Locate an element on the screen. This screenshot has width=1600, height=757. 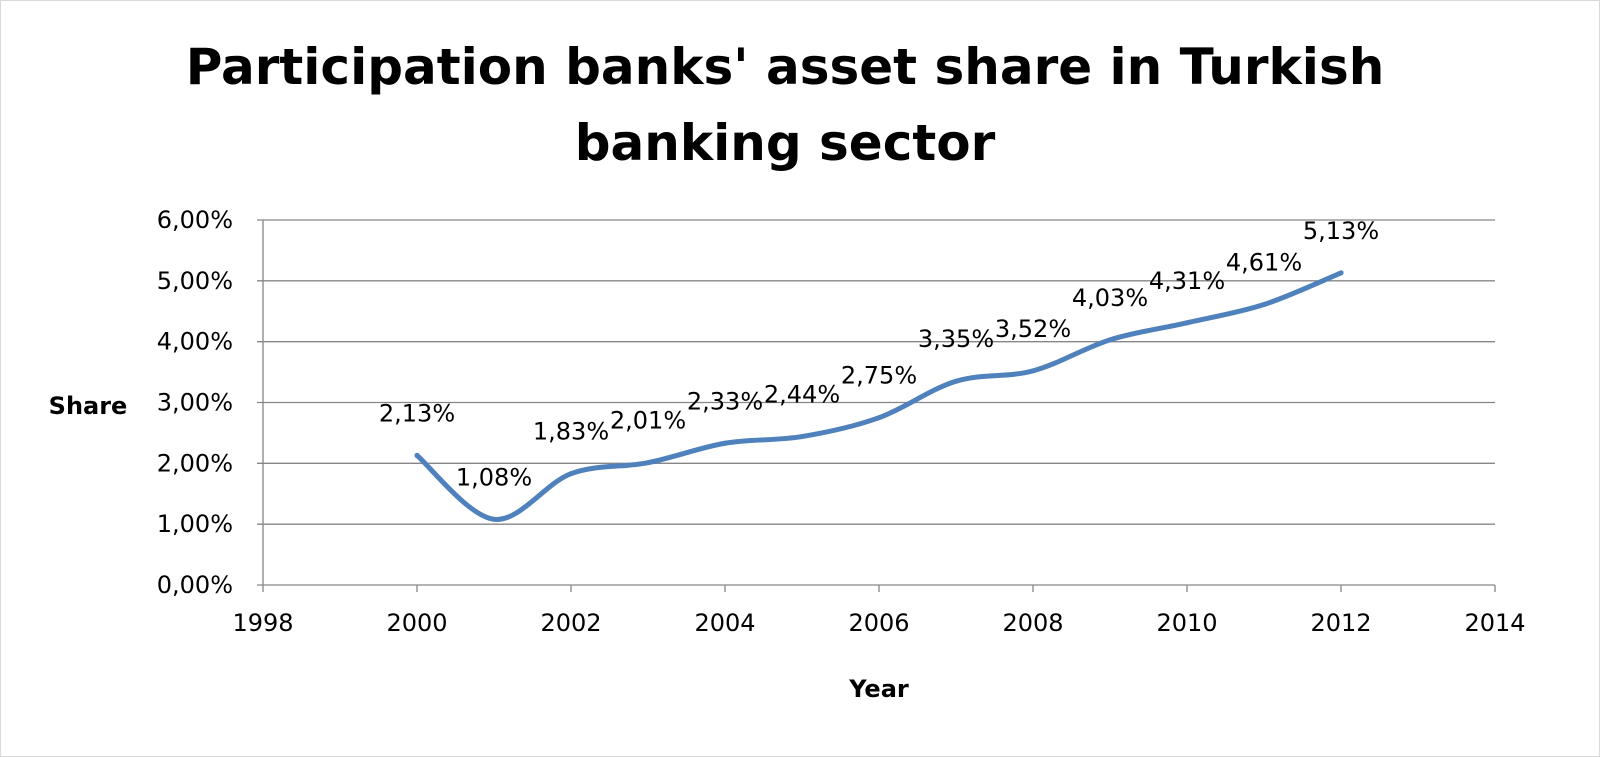
y-axis-title: Share is located at coordinates (88, 406).